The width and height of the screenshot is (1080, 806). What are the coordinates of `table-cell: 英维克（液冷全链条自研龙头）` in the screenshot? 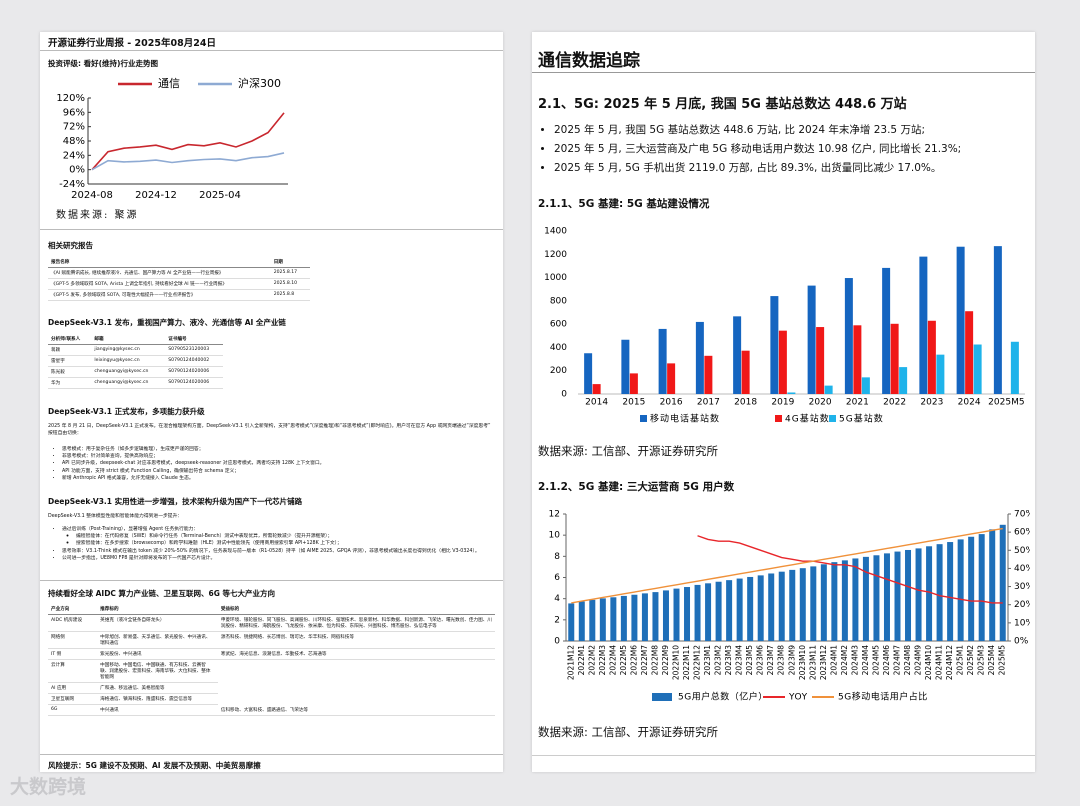 It's located at (157, 623).